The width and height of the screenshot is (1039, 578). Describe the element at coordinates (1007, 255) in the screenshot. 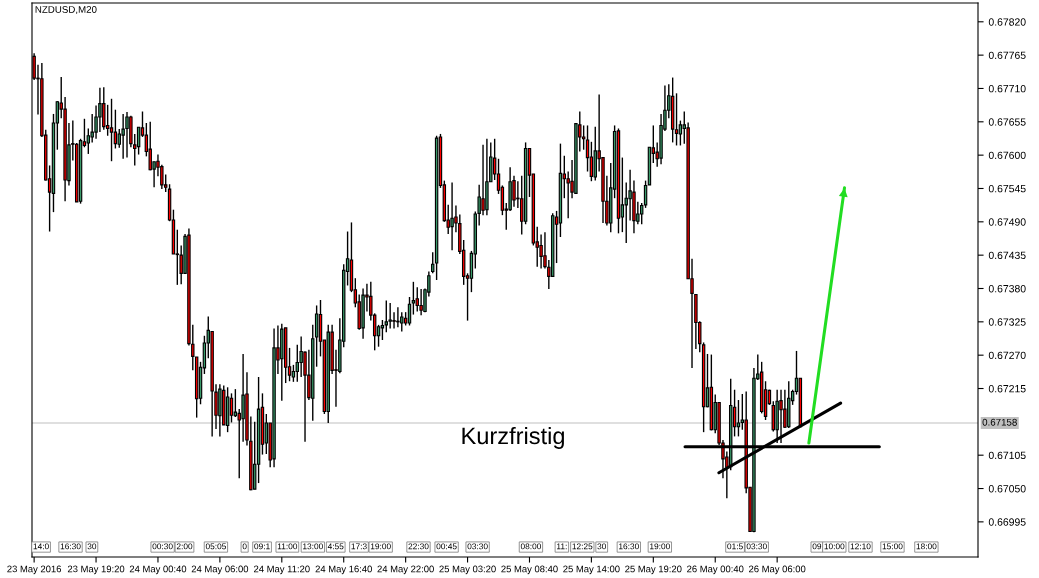

I see `y-tick-label: 0.67435` at that location.